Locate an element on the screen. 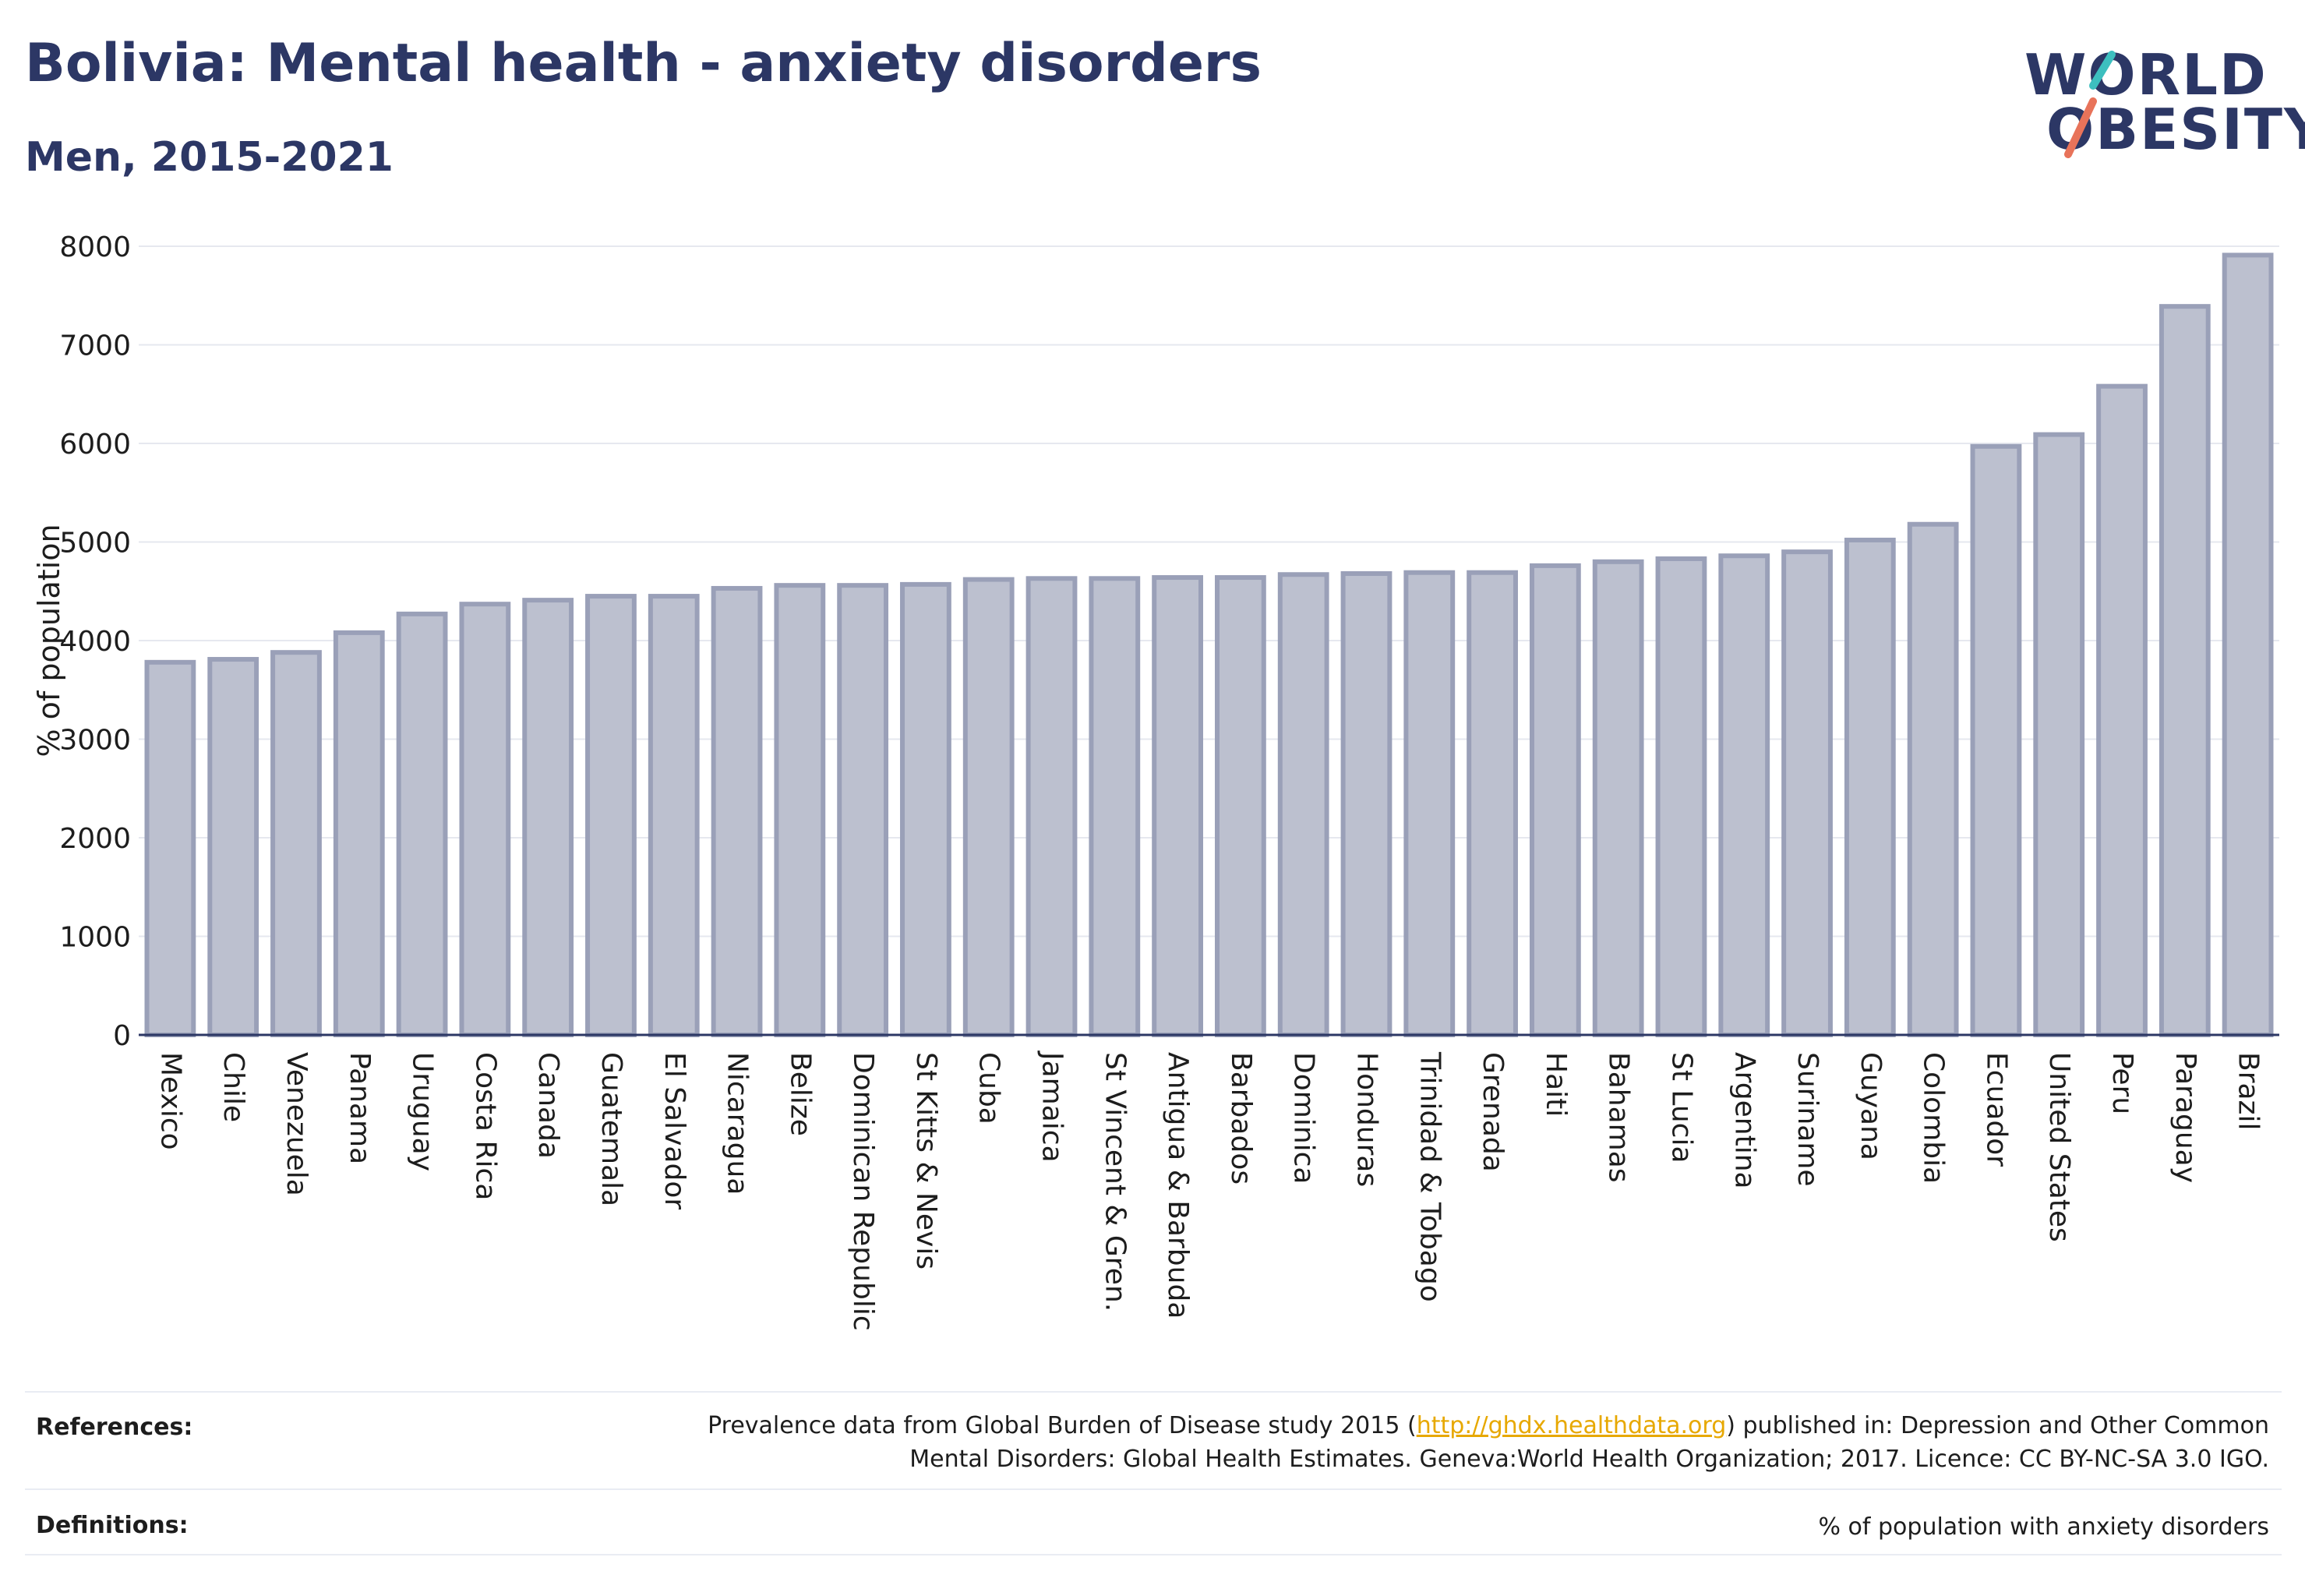 The height and width of the screenshot is (1596, 2305). x-tick-label: Colombia is located at coordinates (1934, 1118).